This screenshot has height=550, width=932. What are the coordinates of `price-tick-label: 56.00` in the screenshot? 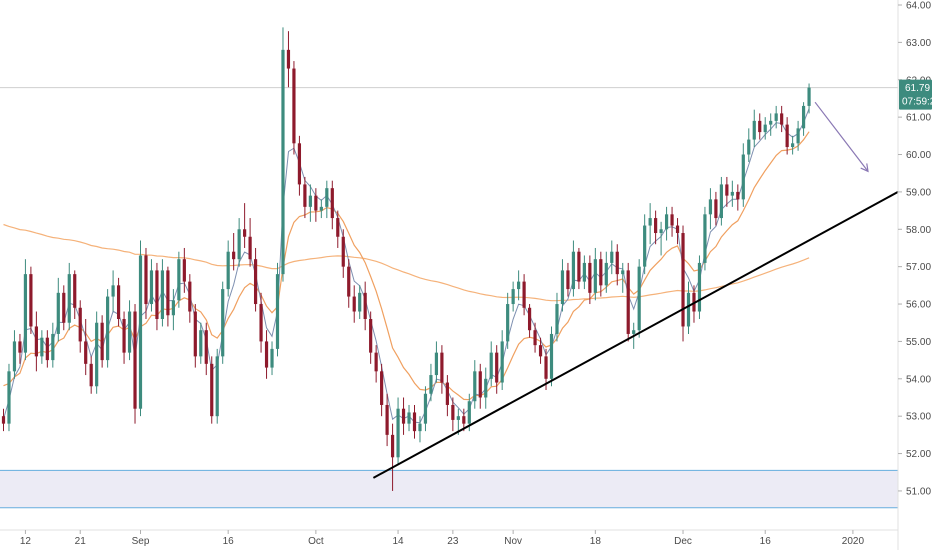 It's located at (918, 305).